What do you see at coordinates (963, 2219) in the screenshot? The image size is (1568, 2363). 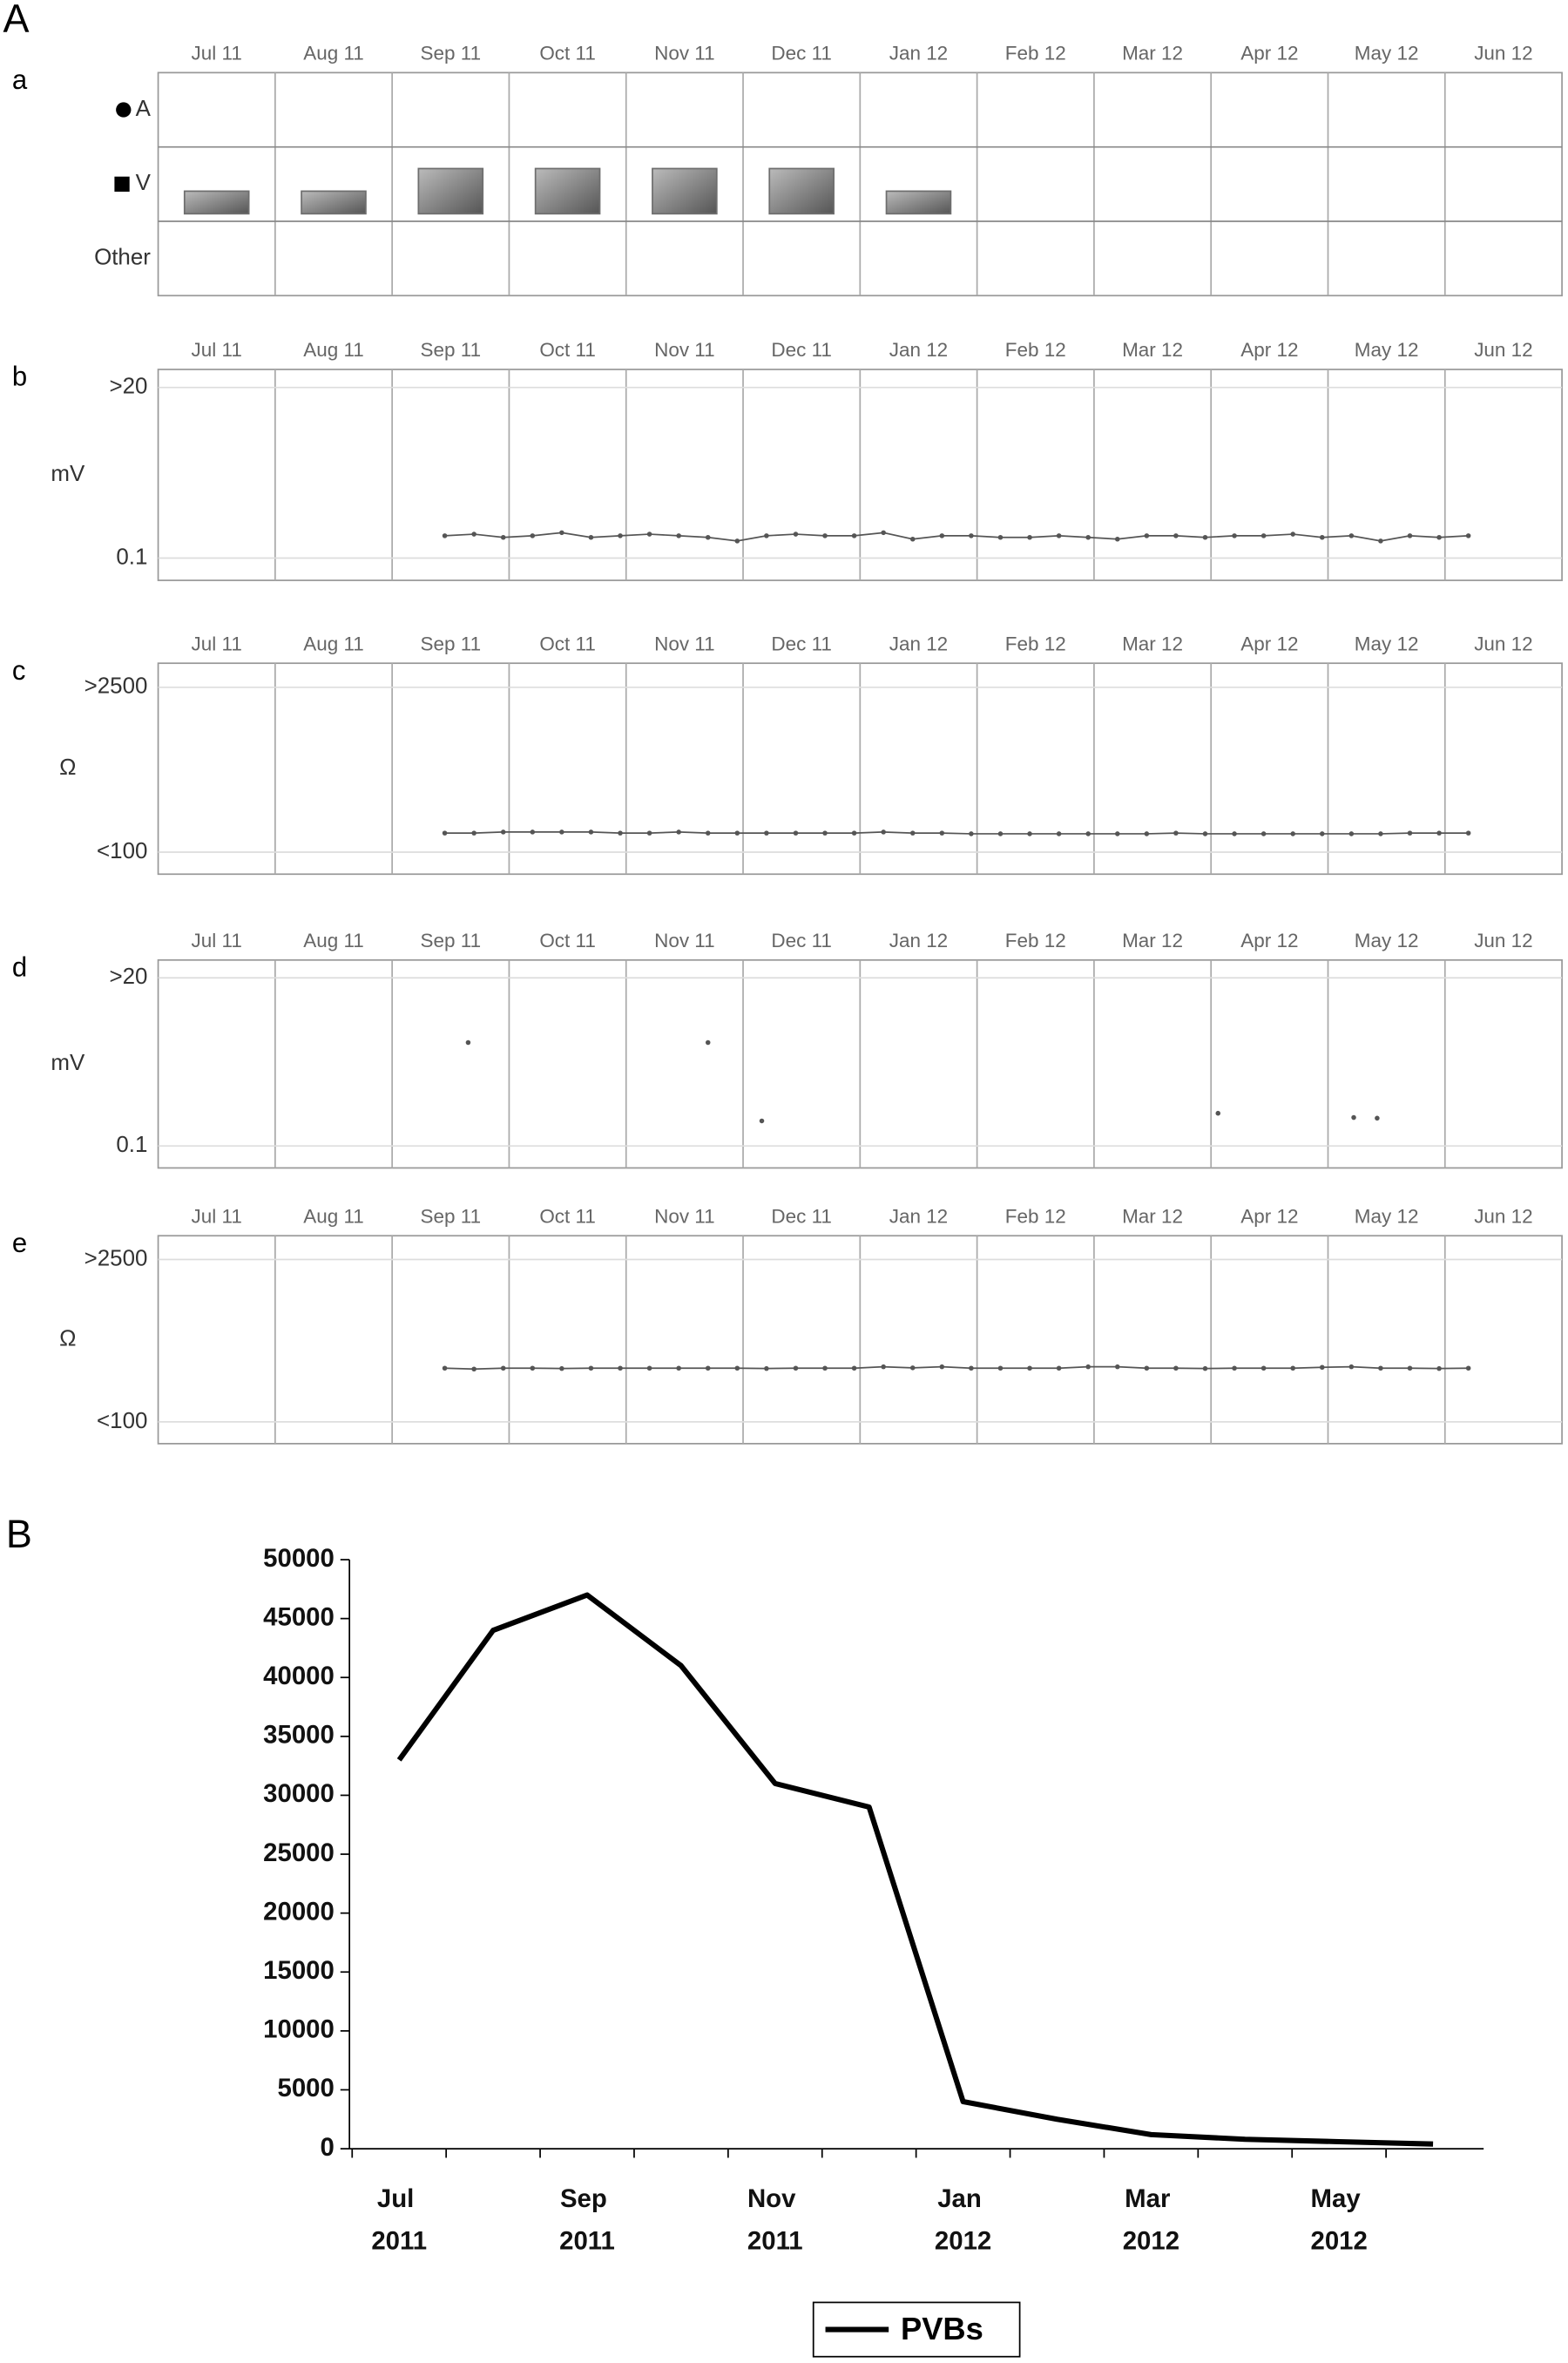 I see `x-tick-label: Jan 2012` at bounding box center [963, 2219].